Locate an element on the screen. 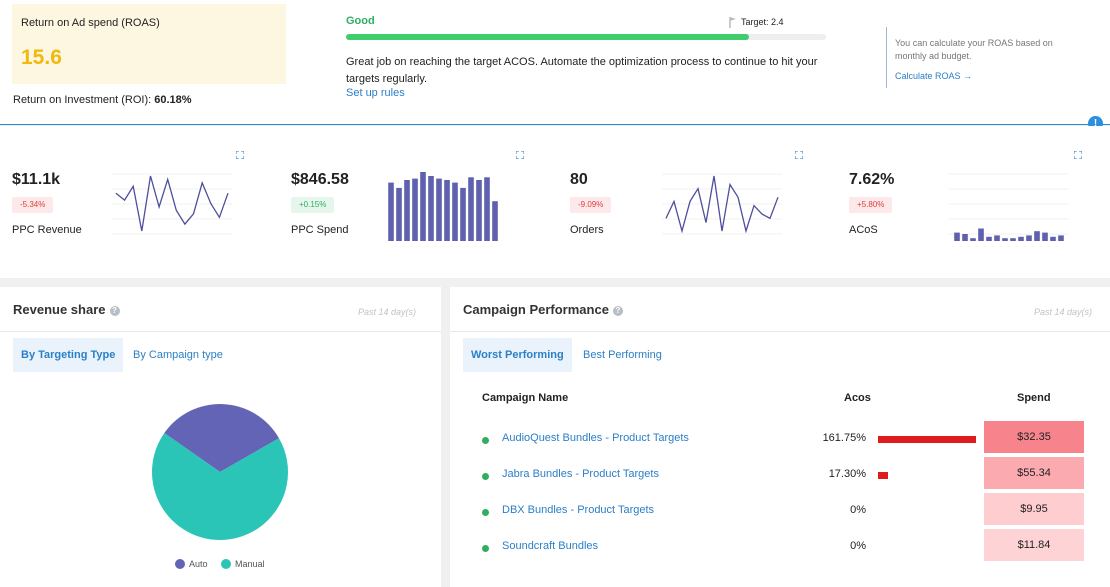  panel-divider is located at coordinates (780, 331).